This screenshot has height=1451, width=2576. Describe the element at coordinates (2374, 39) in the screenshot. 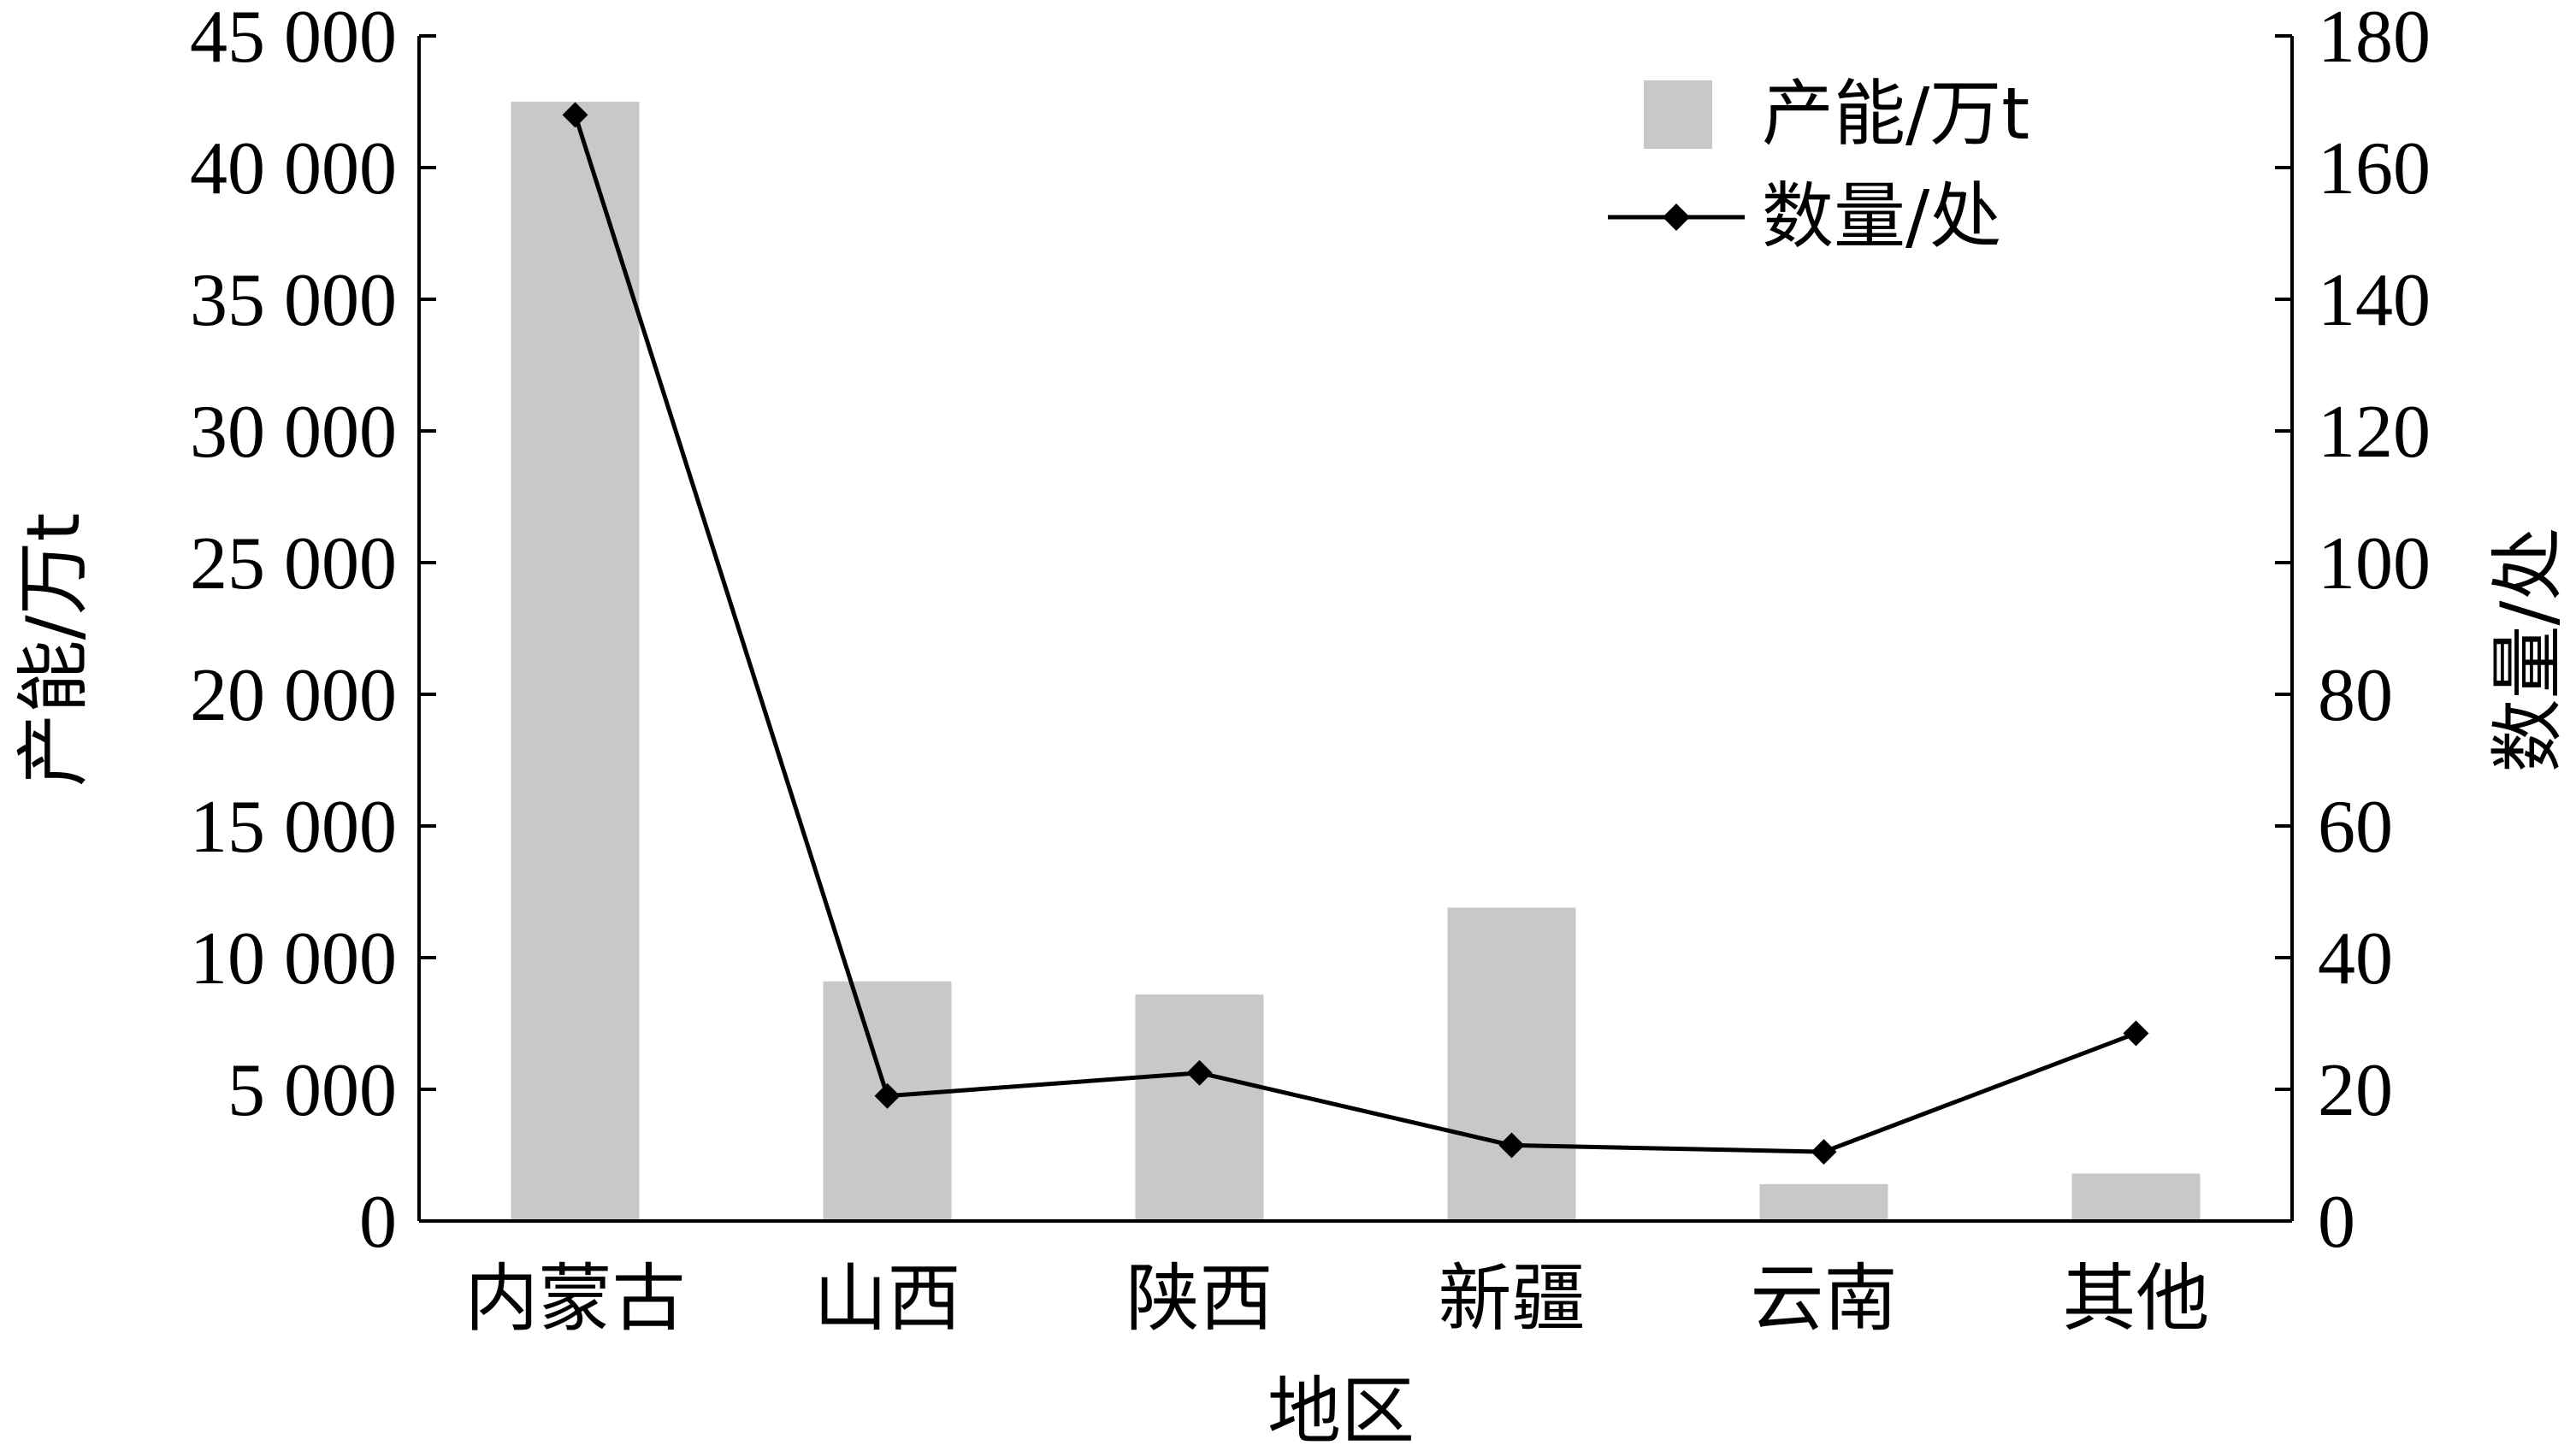

I see `y2-tick-label-9: 180` at that location.